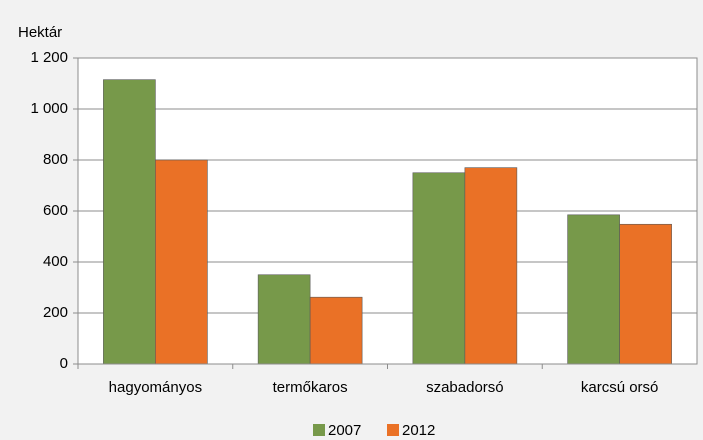 The width and height of the screenshot is (703, 440). I want to click on y-tick-label: 0, so click(64, 363).